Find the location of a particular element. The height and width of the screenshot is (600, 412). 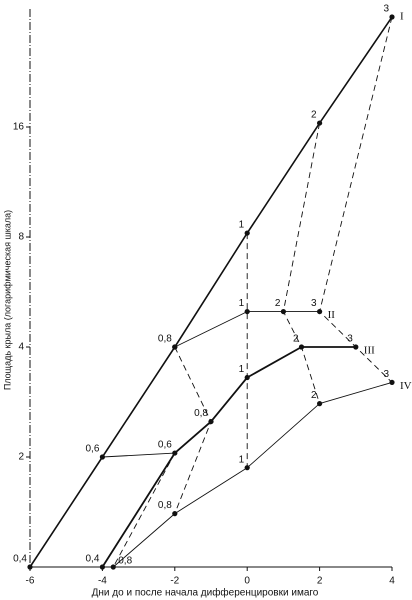

y-tick-label: 2 is located at coordinates (21, 457).